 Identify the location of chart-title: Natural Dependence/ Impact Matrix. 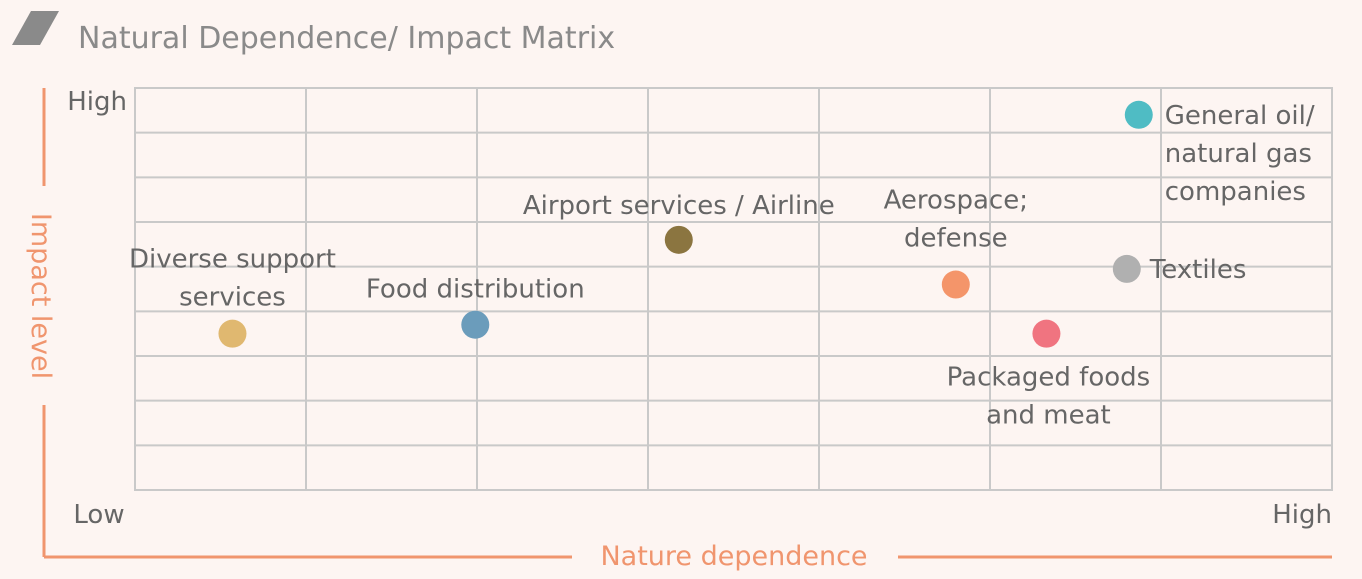
(346, 38).